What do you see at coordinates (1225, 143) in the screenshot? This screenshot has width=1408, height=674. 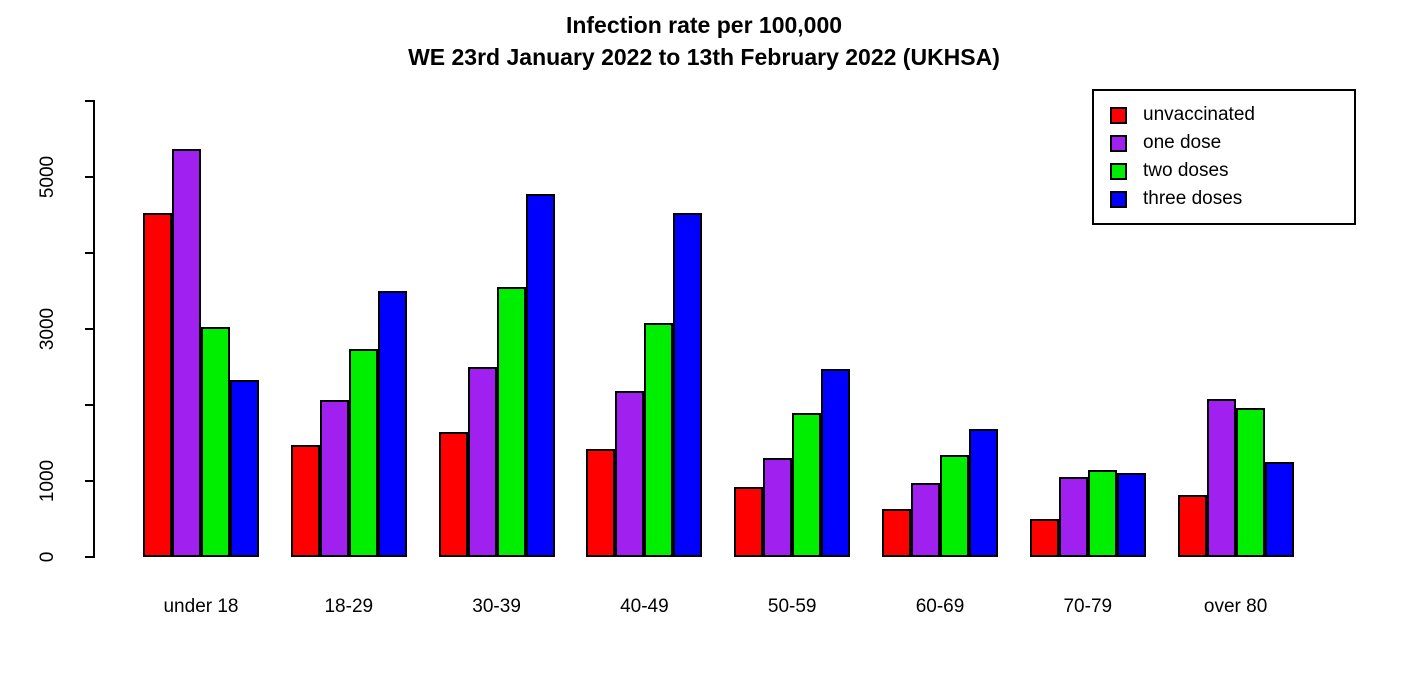 I see `legend-item-one-dose: one dose` at bounding box center [1225, 143].